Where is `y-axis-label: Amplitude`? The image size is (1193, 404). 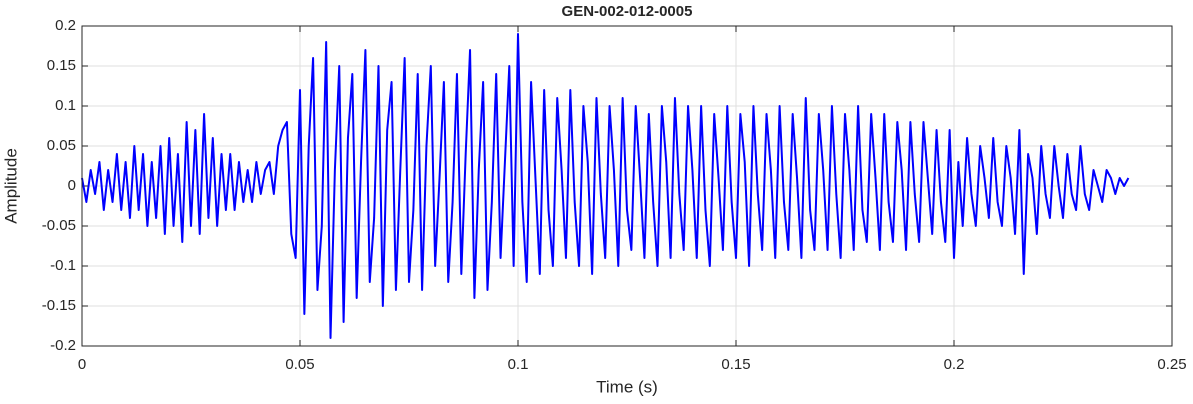
y-axis-label: Amplitude is located at coordinates (10, 186).